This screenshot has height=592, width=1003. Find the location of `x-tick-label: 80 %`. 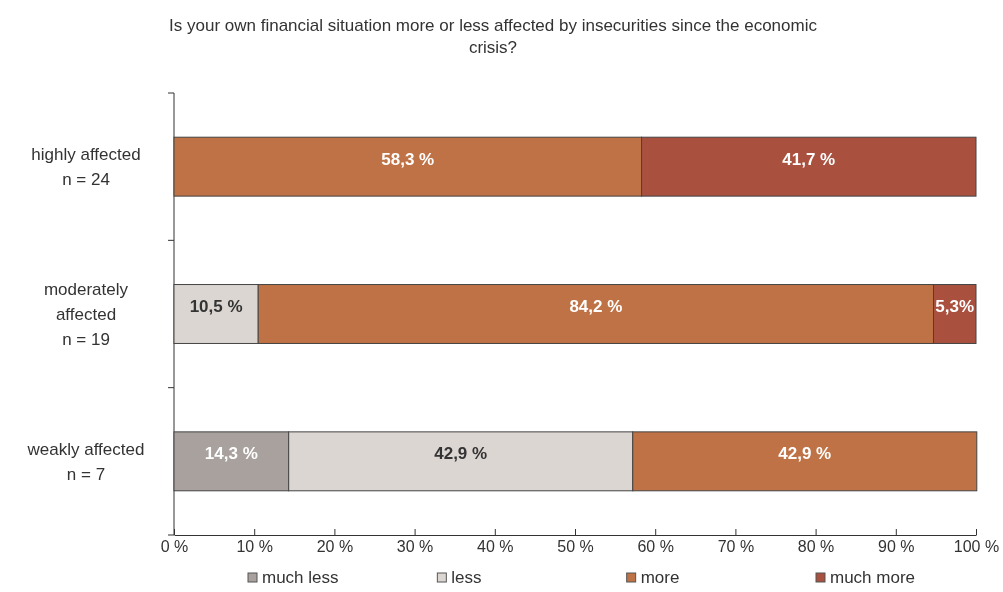

x-tick-label: 80 % is located at coordinates (816, 547).